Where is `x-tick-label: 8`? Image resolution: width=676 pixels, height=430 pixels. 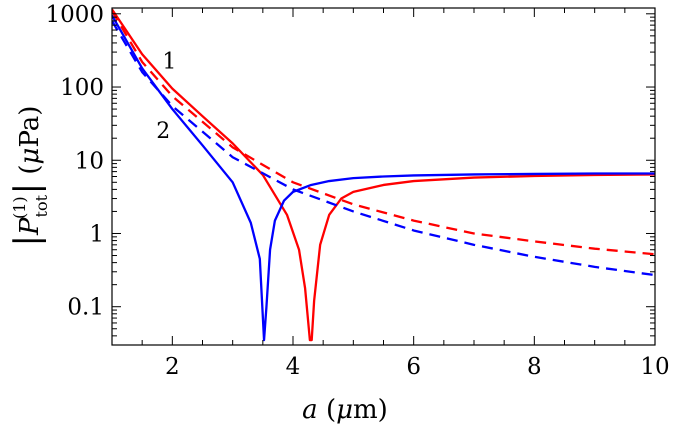 x-tick-label: 8 is located at coordinates (534, 367).